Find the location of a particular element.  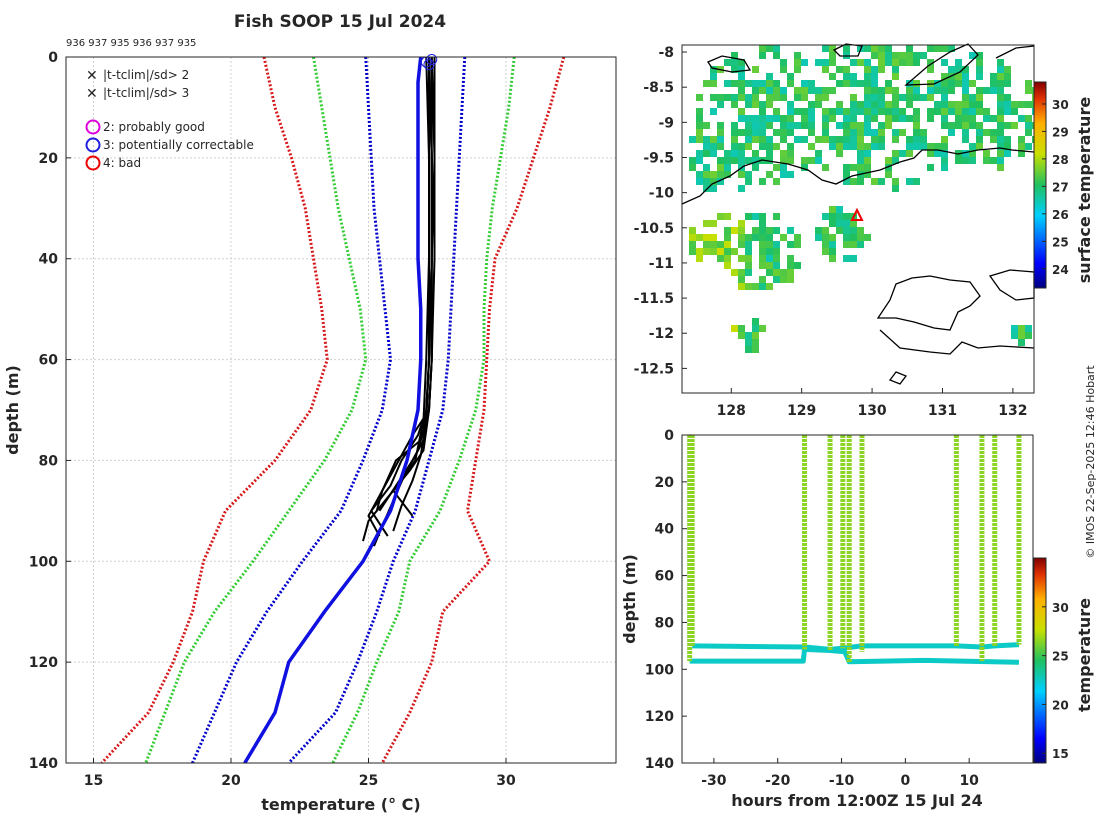

legend-x-green-icon: ✕ is located at coordinates (92, 76).